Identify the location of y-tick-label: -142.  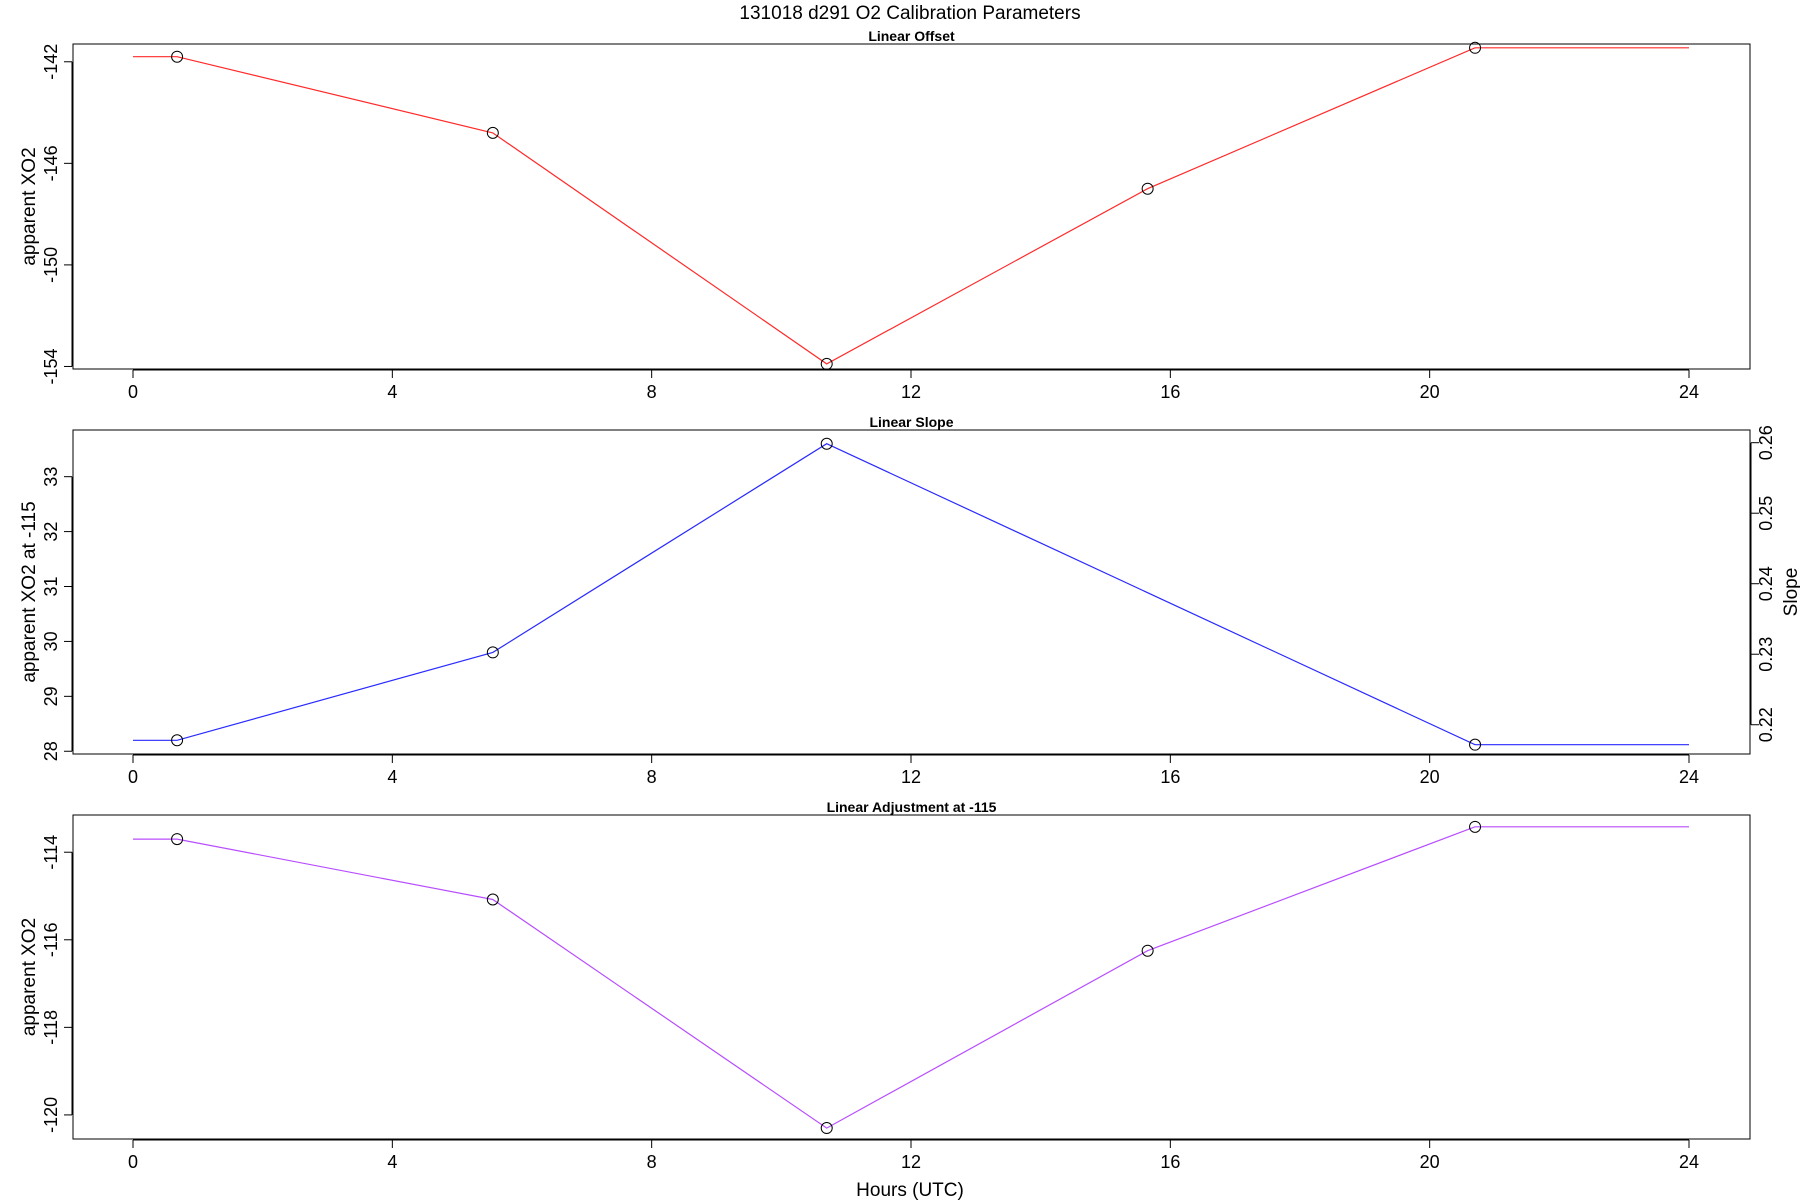
(51, 62).